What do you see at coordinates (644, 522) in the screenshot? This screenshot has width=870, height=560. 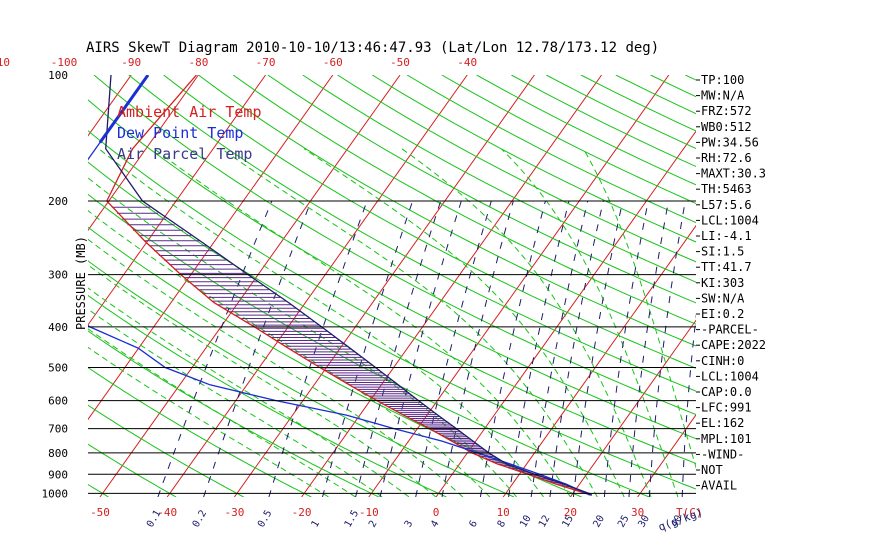 I see `mixing-ratio-label: 30` at bounding box center [644, 522].